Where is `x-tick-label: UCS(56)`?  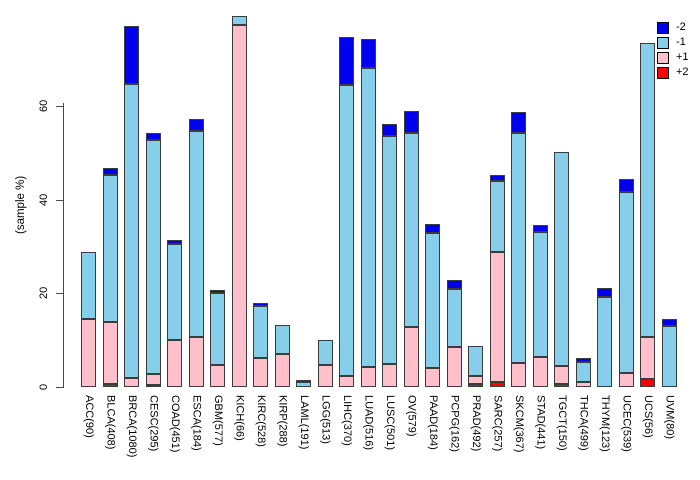 x-tick-label: UCS(56) is located at coordinates (648, 416).